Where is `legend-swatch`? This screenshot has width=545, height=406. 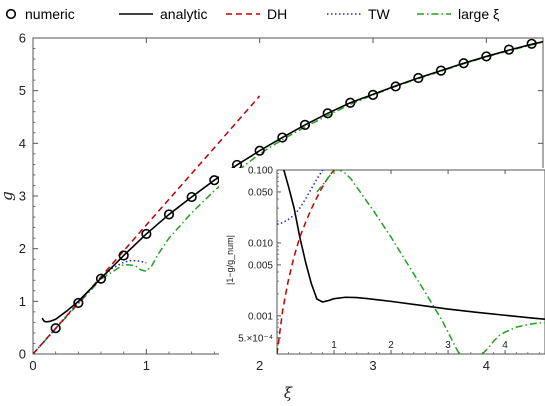
legend-swatch is located at coordinates (11, 14).